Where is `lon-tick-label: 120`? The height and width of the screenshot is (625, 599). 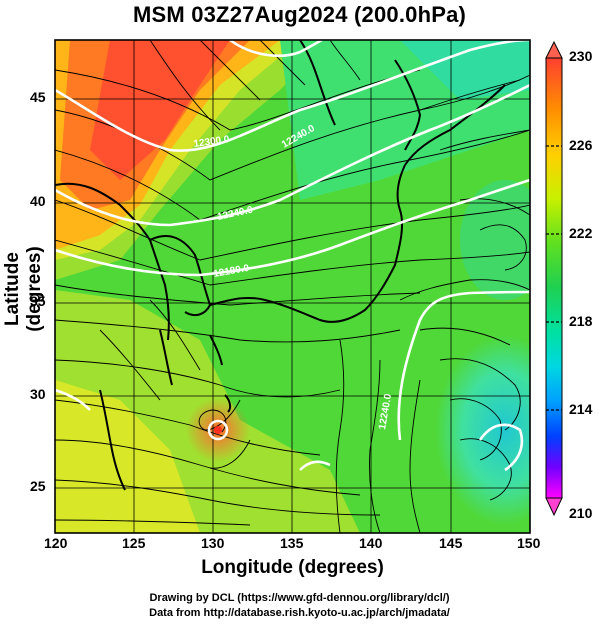
lon-tick-label: 120 is located at coordinates (56, 543).